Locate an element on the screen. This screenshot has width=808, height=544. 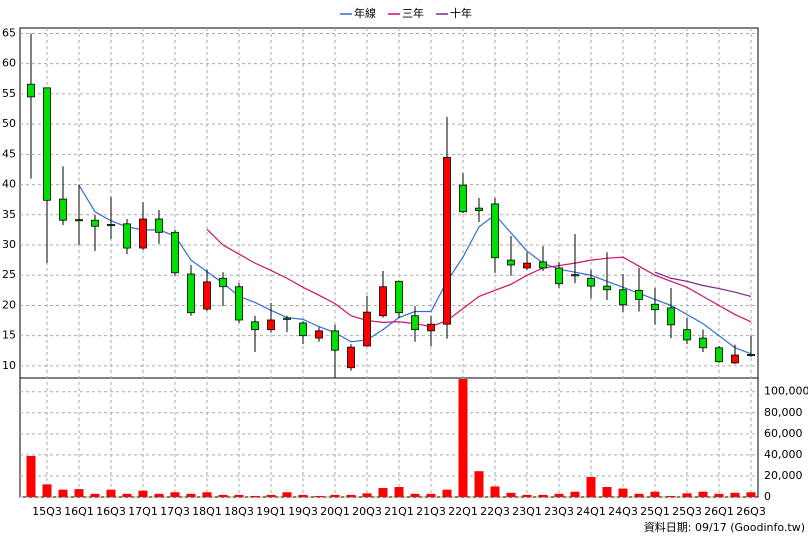
x-tick-label: 19Q1 is located at coordinates (271, 511).